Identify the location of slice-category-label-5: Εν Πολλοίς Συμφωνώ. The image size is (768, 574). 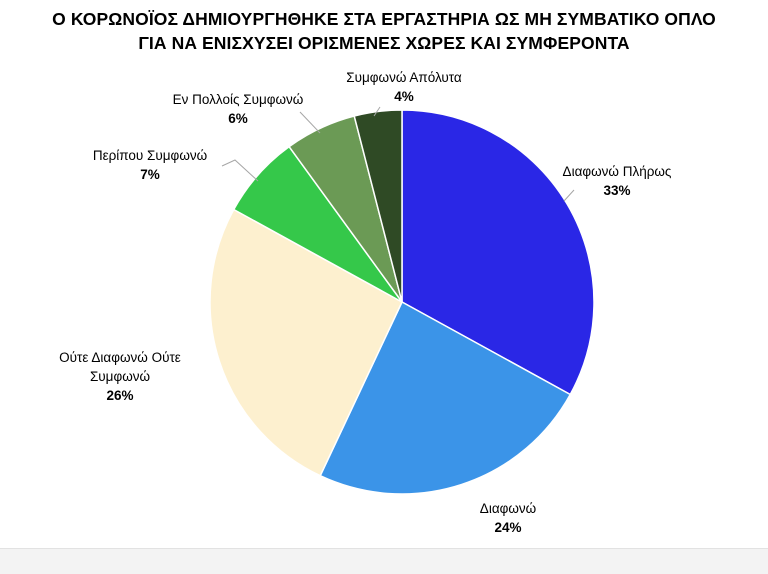
(238, 99).